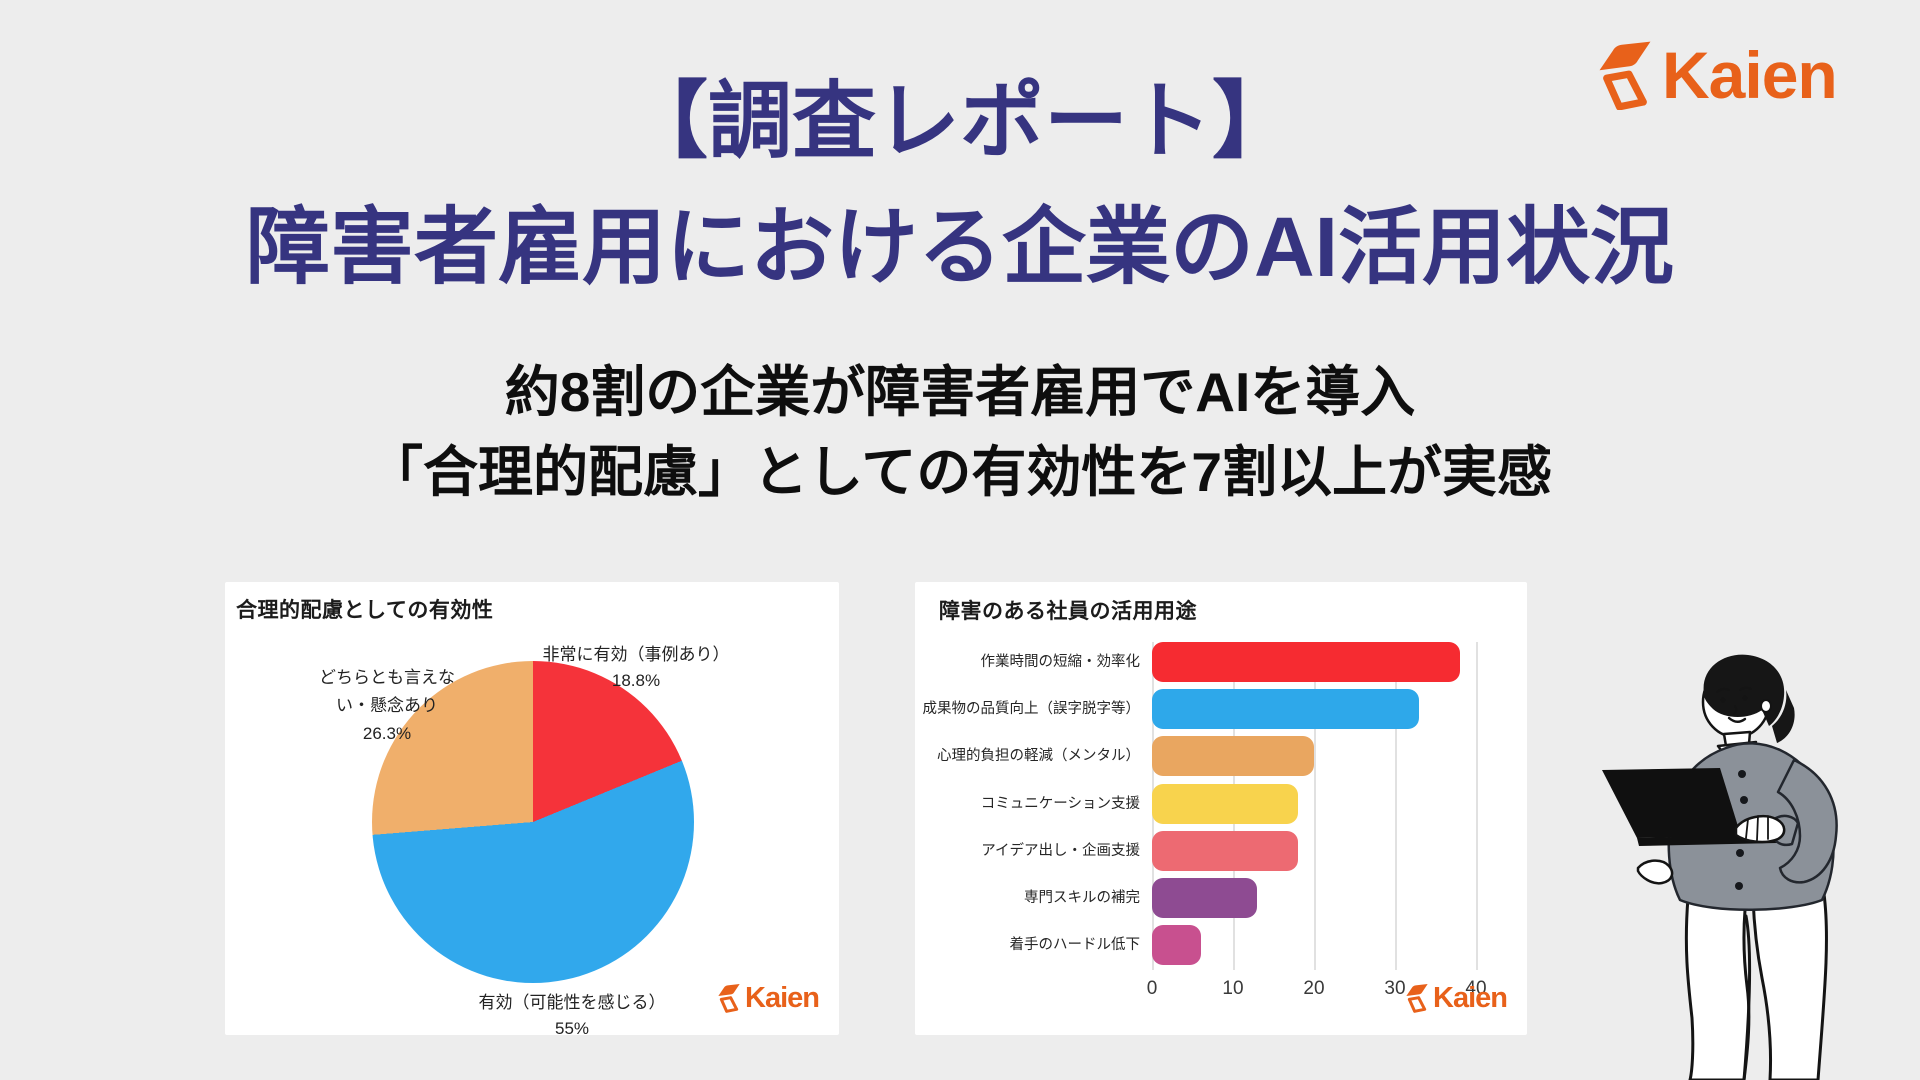 Image resolution: width=1920 pixels, height=1080 pixels. Describe the element at coordinates (1766, 706) in the screenshot. I see `ear` at that location.